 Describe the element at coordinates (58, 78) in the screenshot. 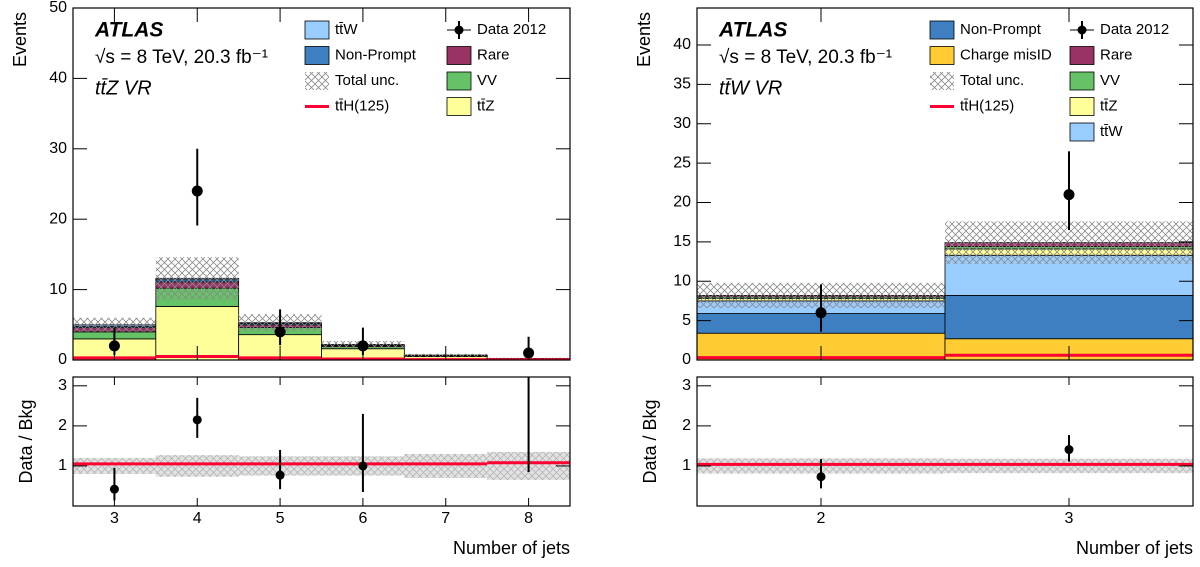

I see `y-tick-label: 40` at that location.